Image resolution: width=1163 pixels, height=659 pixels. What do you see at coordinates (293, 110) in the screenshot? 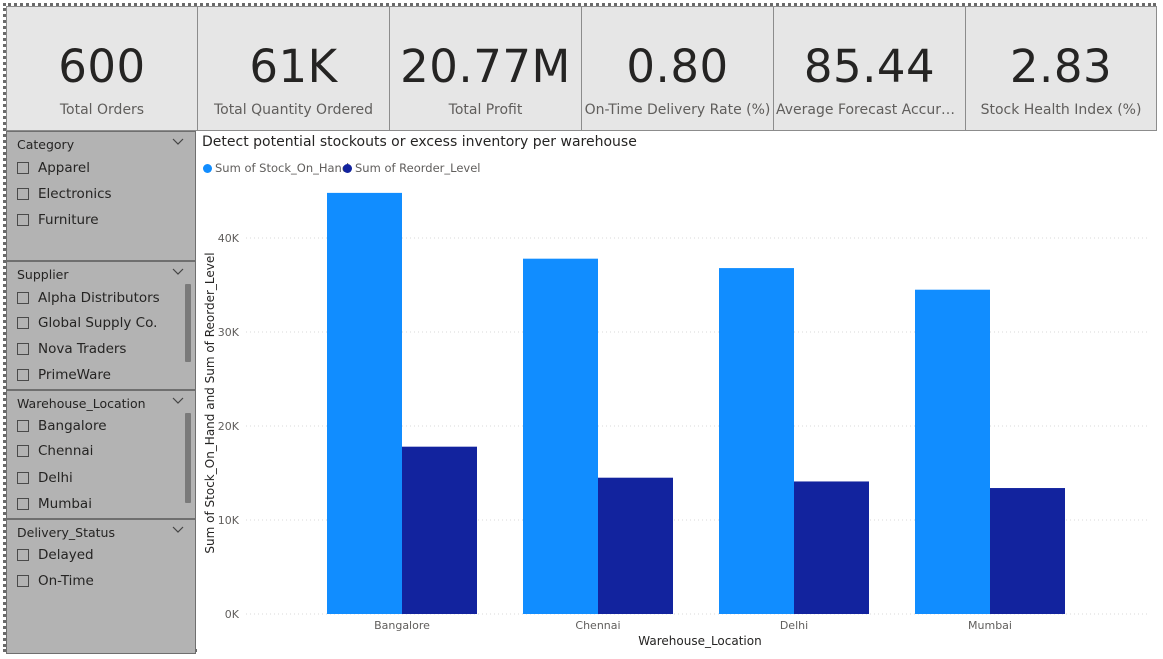
I see `kpi-label: Total Quantity Ordered` at bounding box center [293, 110].